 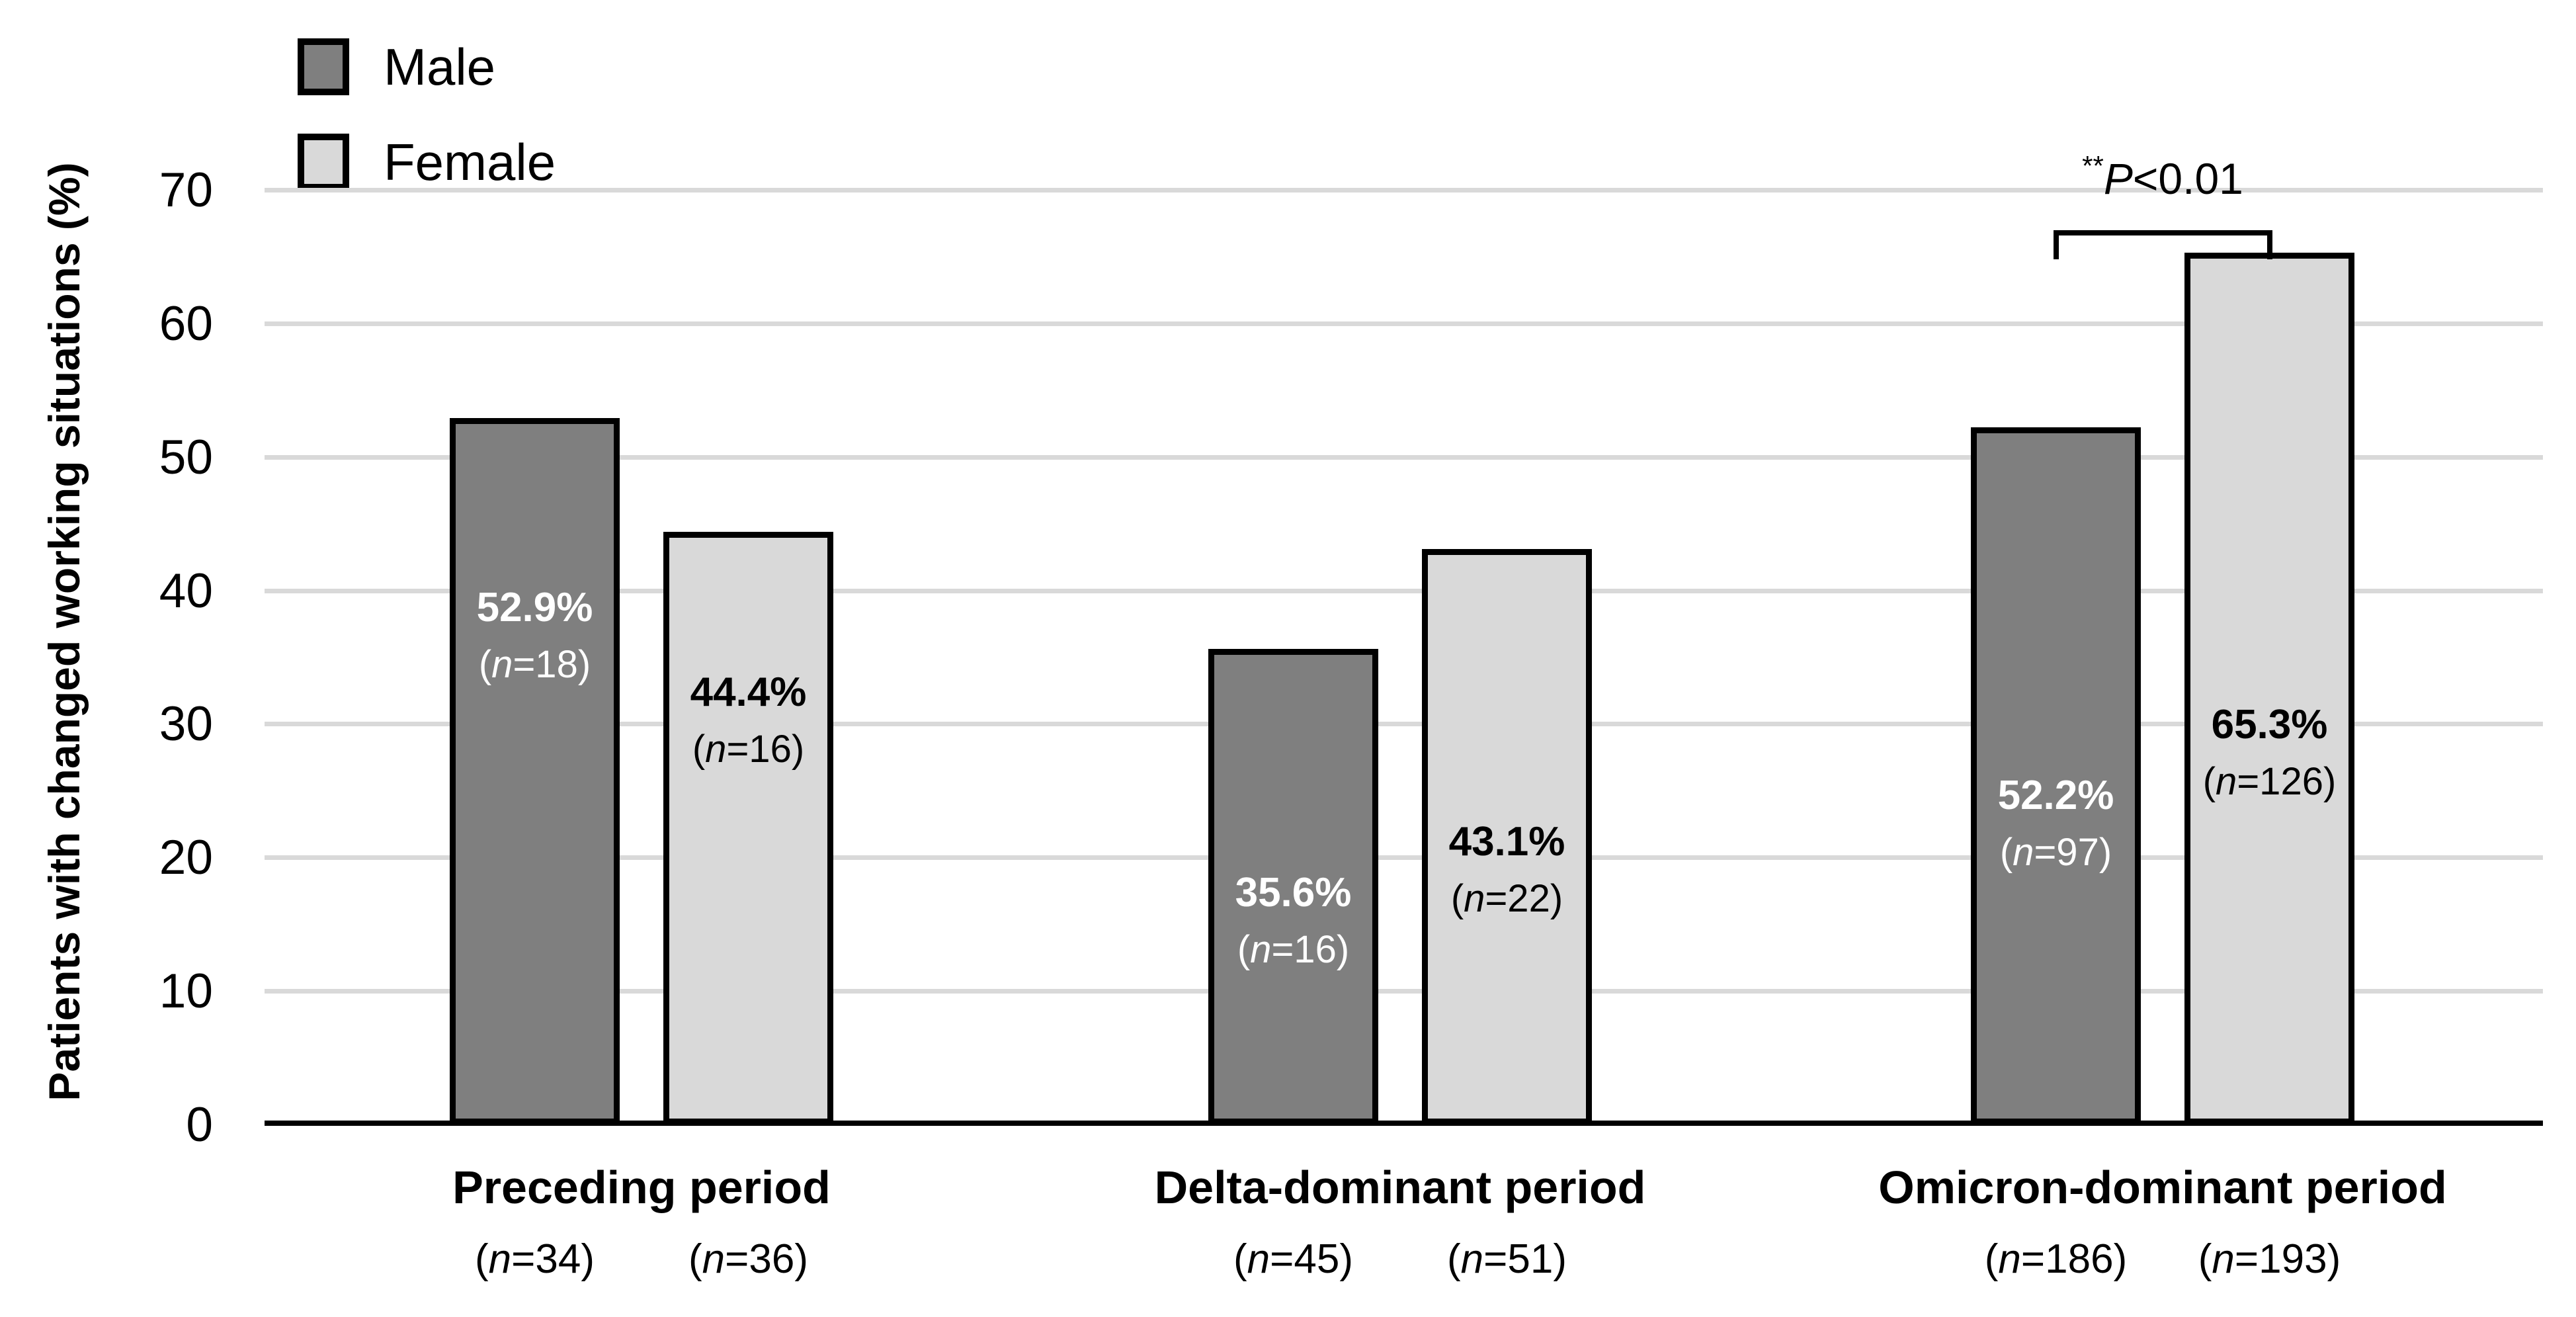 I want to click on legend-item-male: Male, so click(x=427, y=66).